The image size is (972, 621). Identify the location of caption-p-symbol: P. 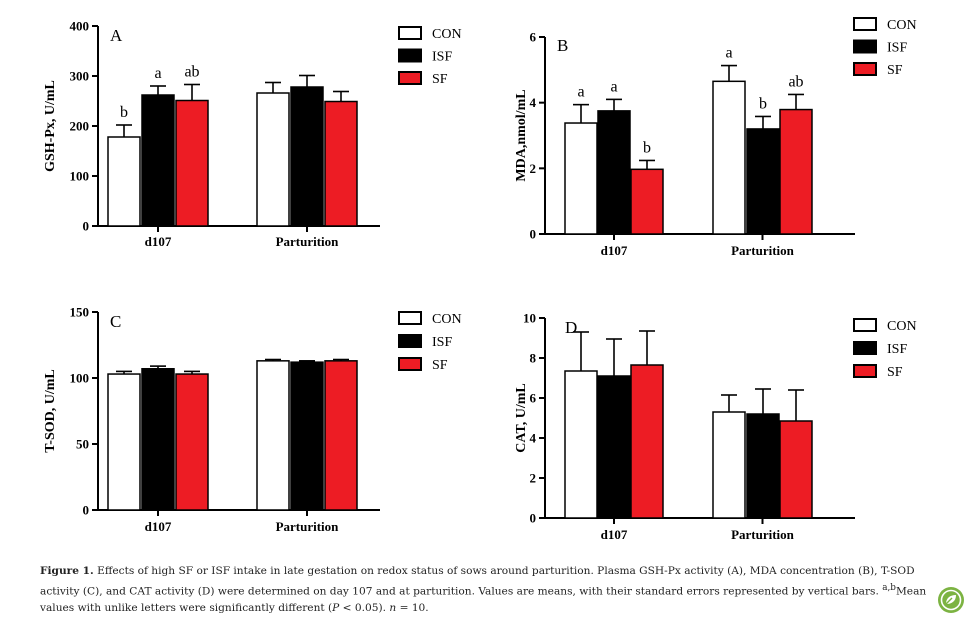
(336, 607).